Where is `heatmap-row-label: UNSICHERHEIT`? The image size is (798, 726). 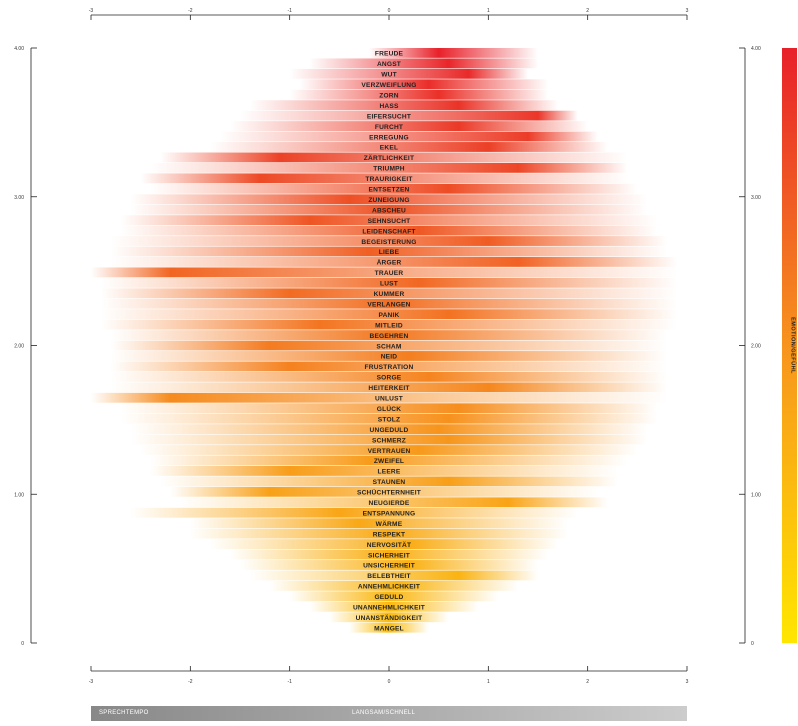 heatmap-row-label: UNSICHERHEIT is located at coordinates (389, 566).